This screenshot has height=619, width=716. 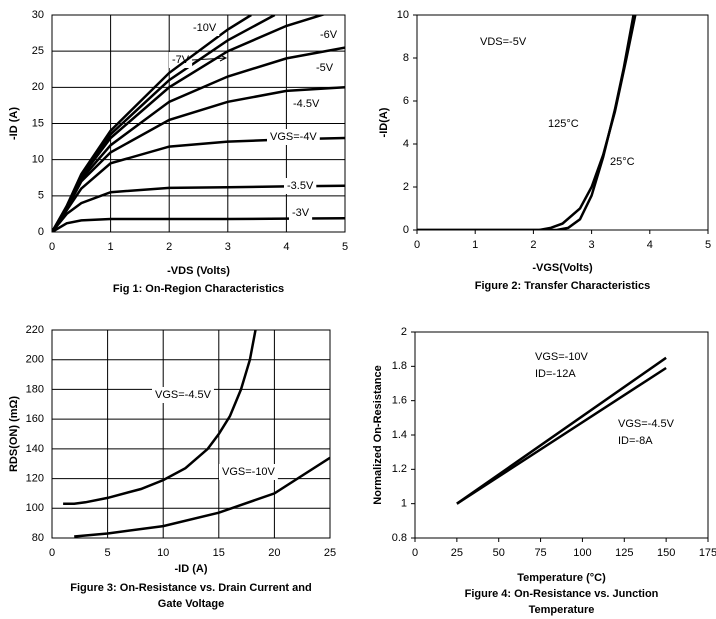 I want to click on y-tick-label: 0, so click(x=41, y=232).